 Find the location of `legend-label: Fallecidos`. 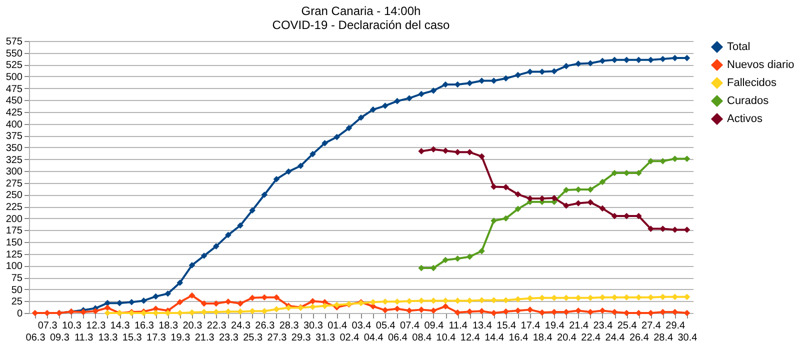

legend-label: Fallecidos is located at coordinates (752, 83).